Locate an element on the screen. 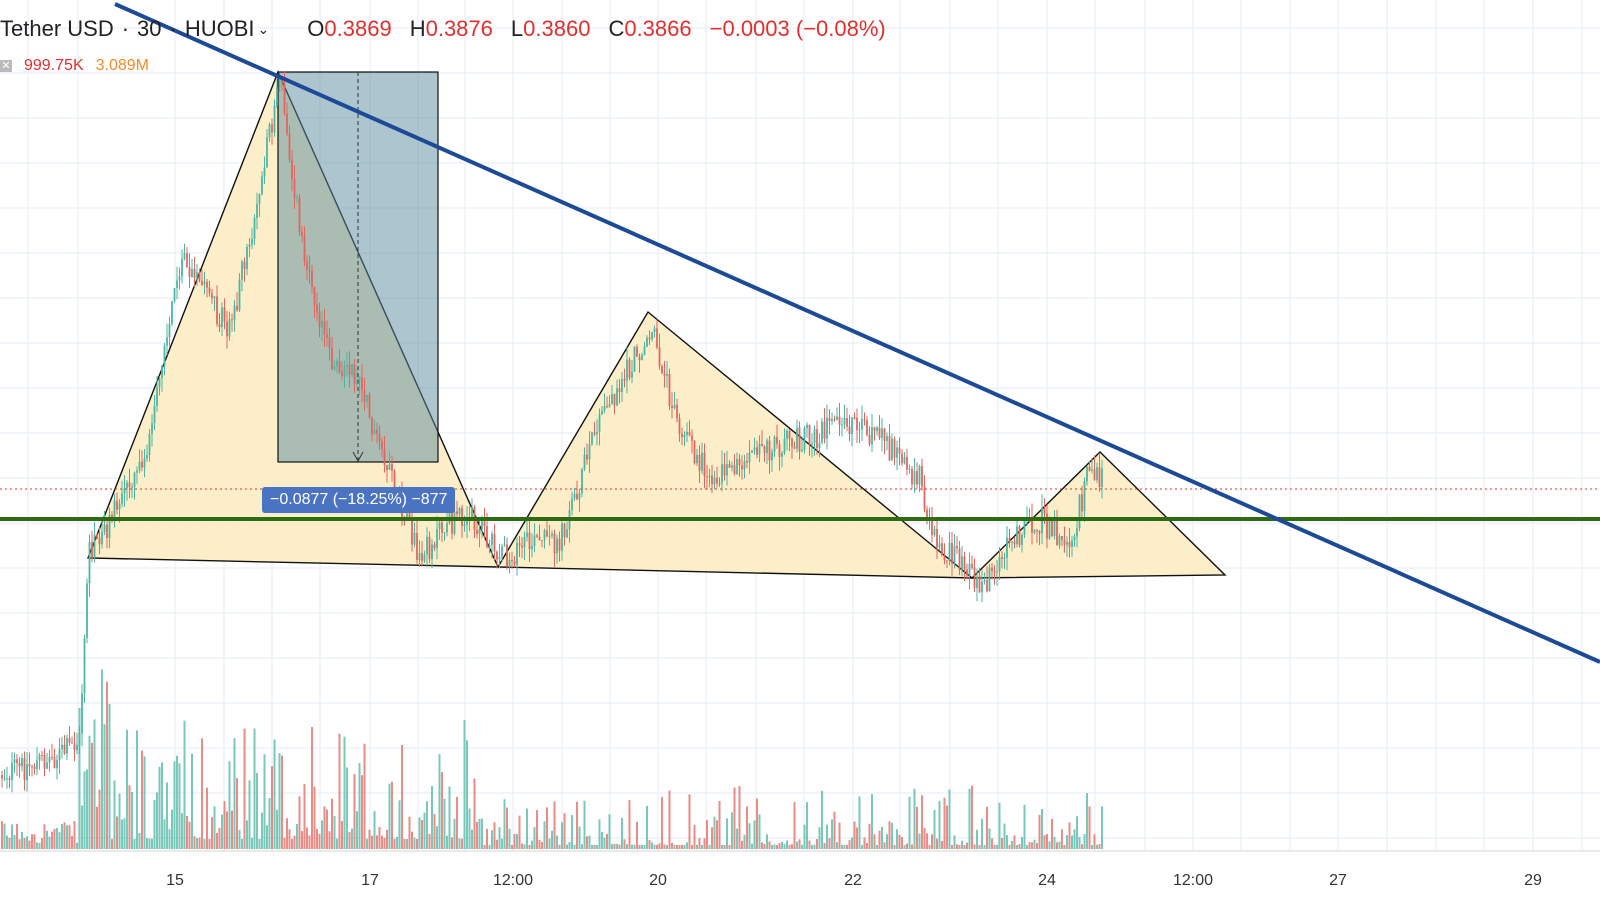 The width and height of the screenshot is (1600, 900). chevron-down-icon: ⌄ is located at coordinates (263, 28).